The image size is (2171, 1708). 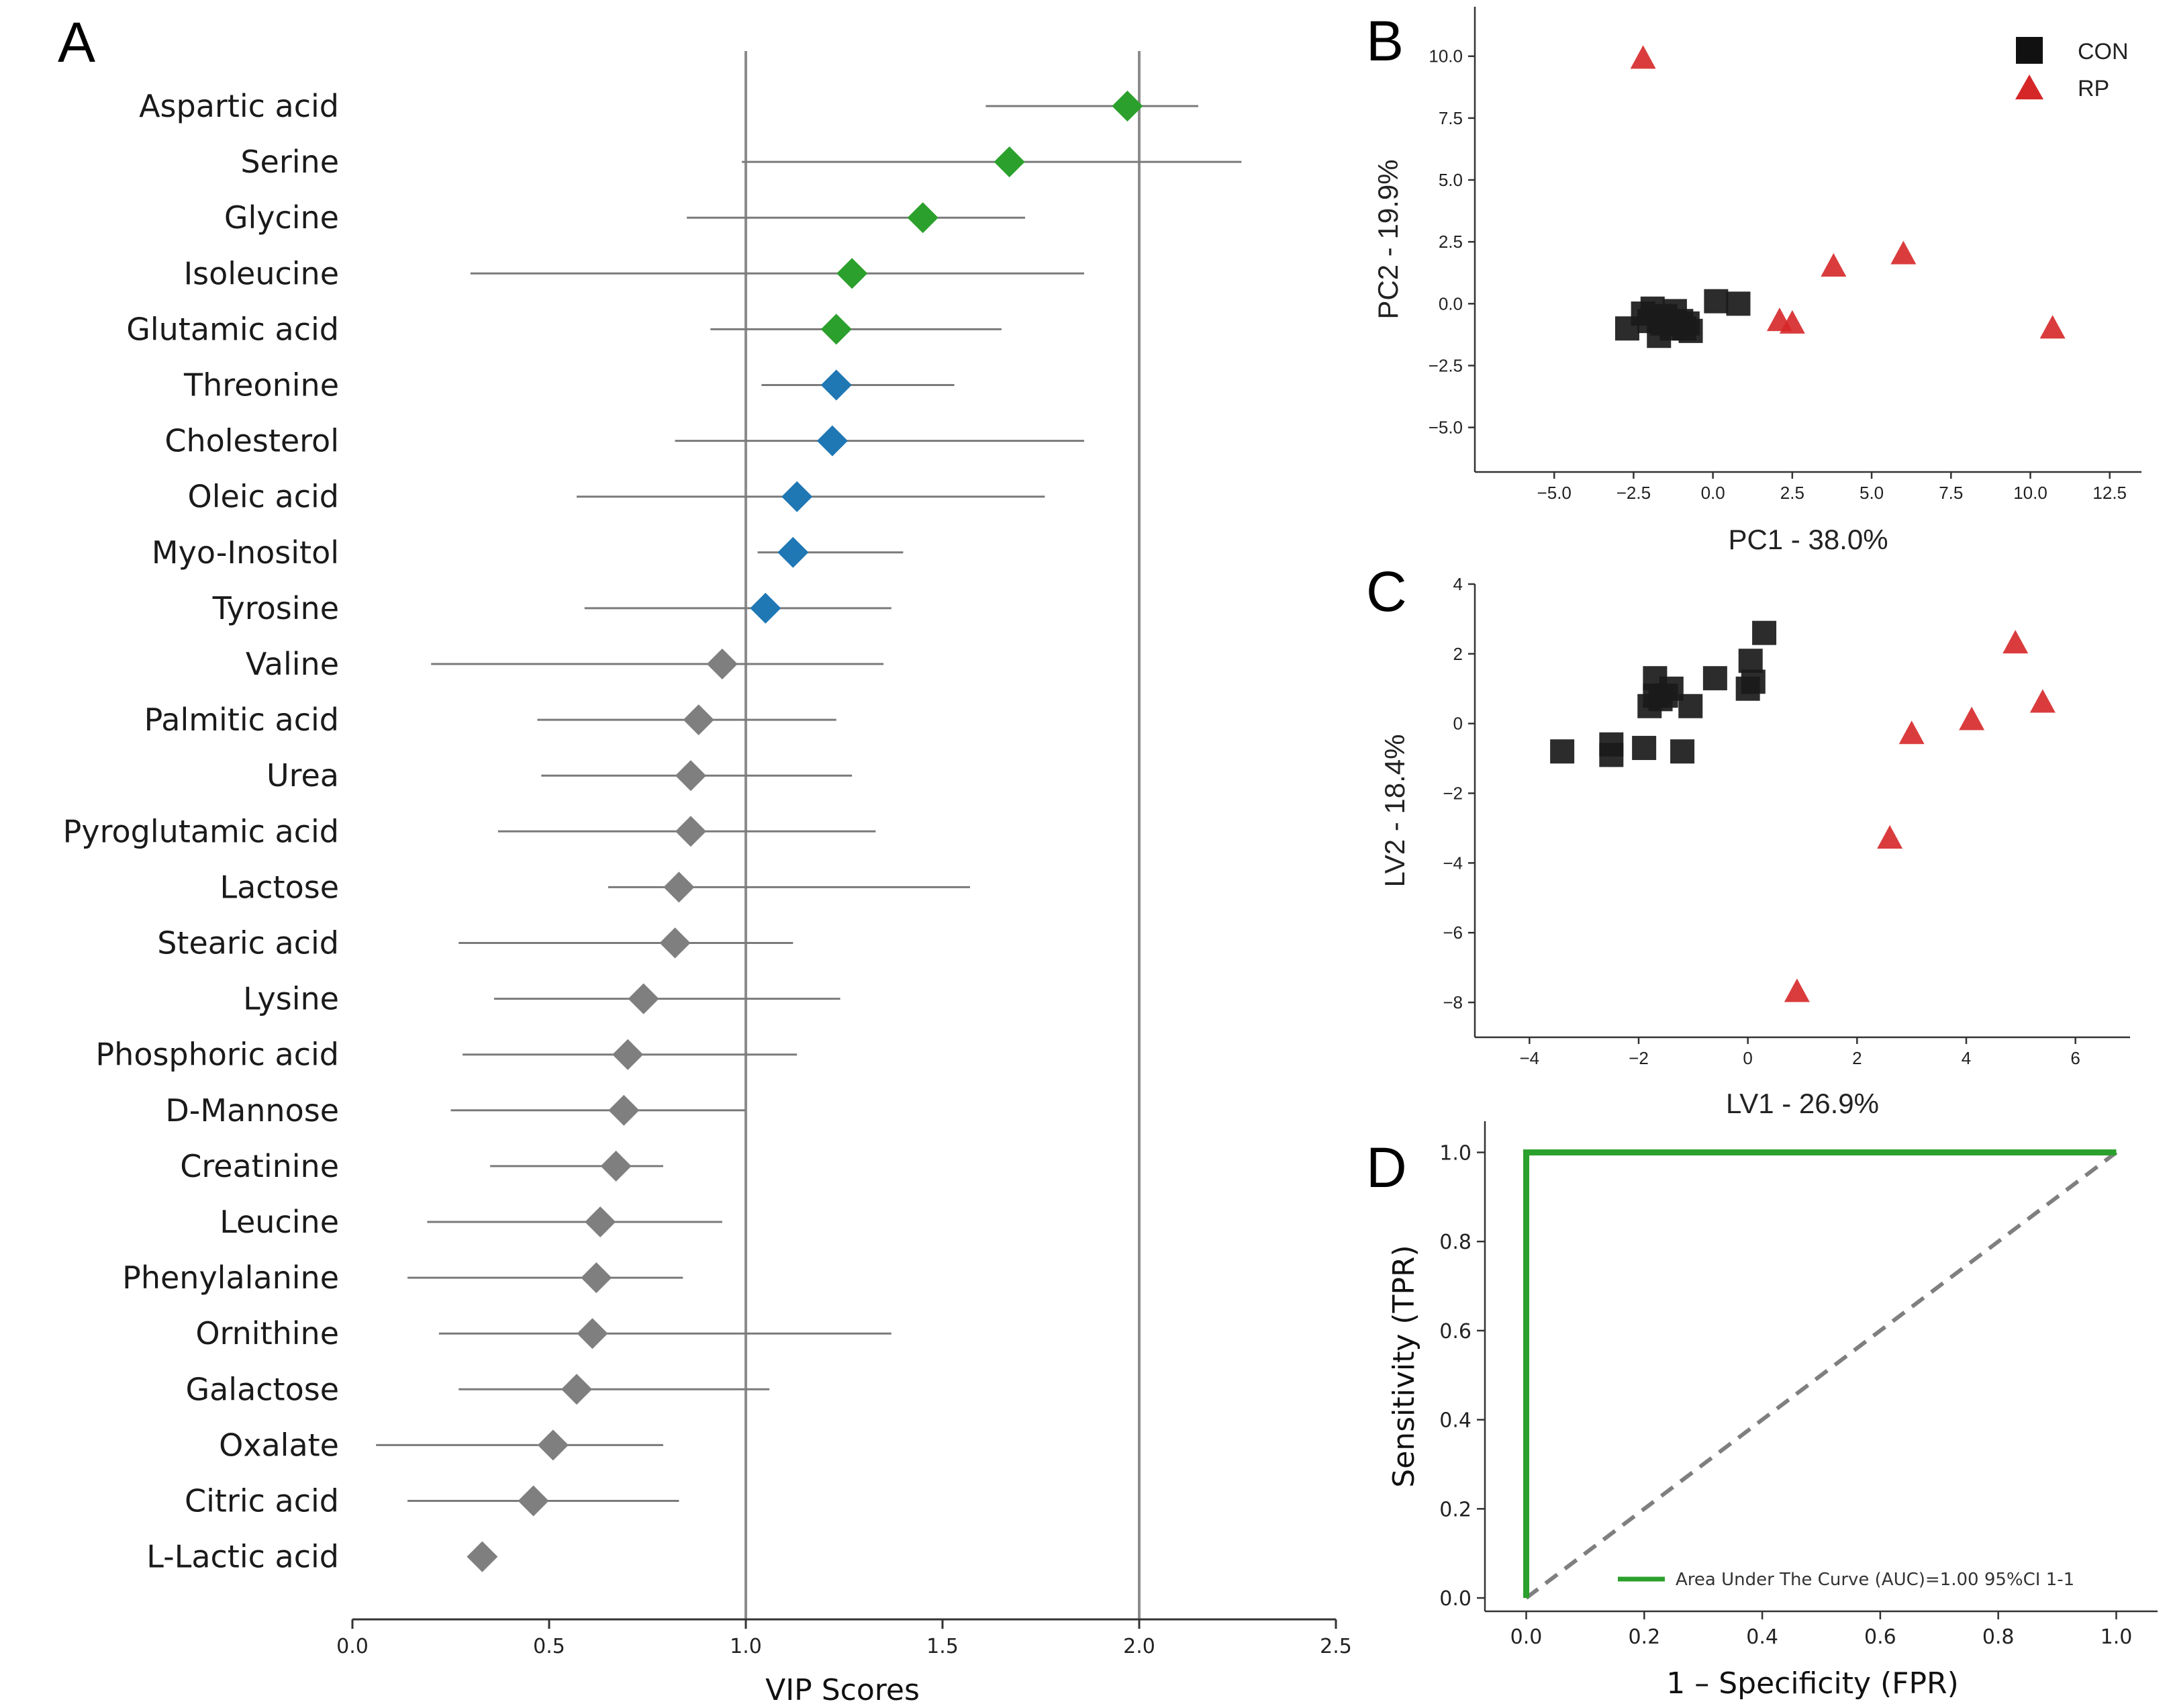 What do you see at coordinates (1966, 1058) in the screenshot?
I see `x-tick-label: 4` at bounding box center [1966, 1058].